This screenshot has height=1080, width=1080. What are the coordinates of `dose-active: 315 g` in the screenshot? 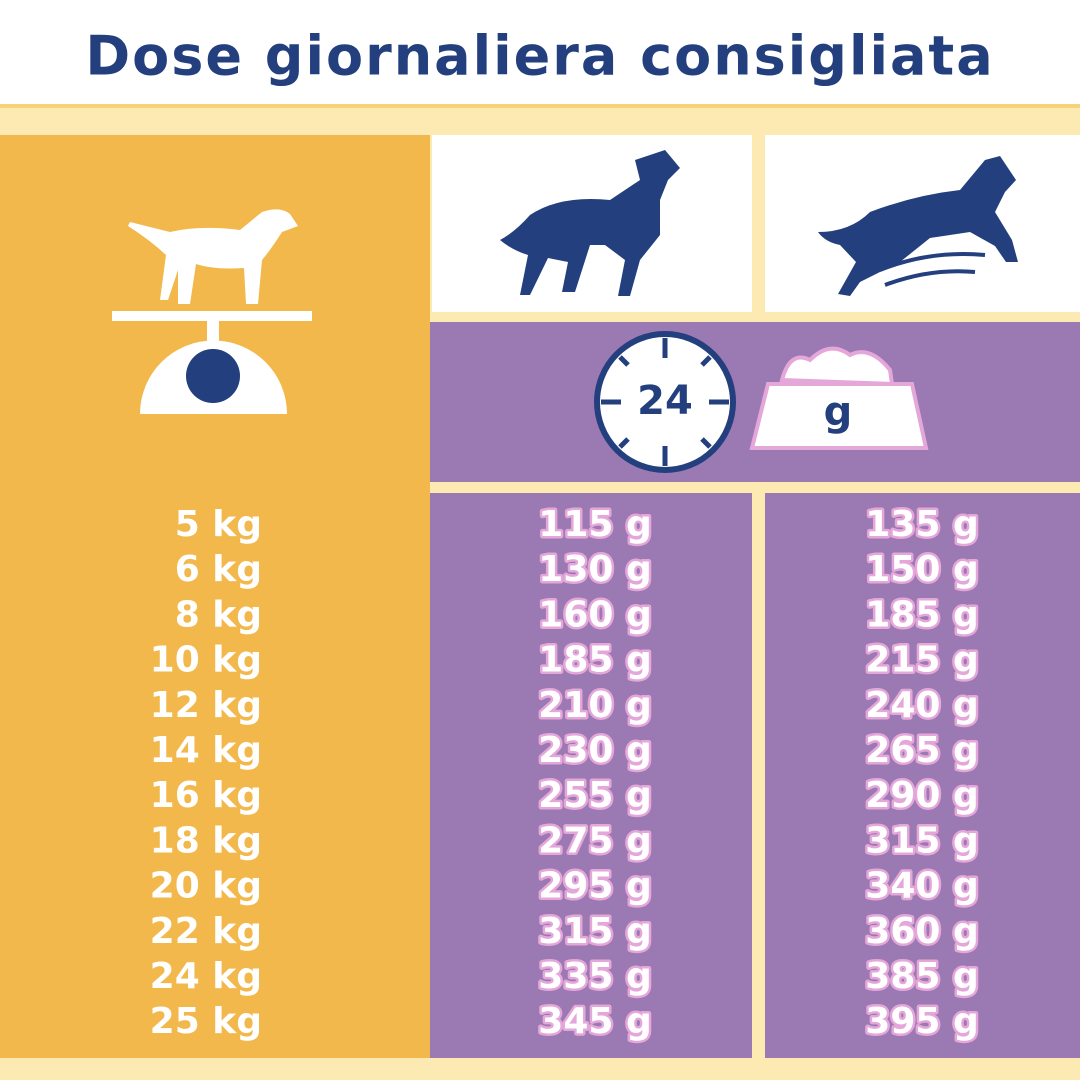 It's located at (594, 931).